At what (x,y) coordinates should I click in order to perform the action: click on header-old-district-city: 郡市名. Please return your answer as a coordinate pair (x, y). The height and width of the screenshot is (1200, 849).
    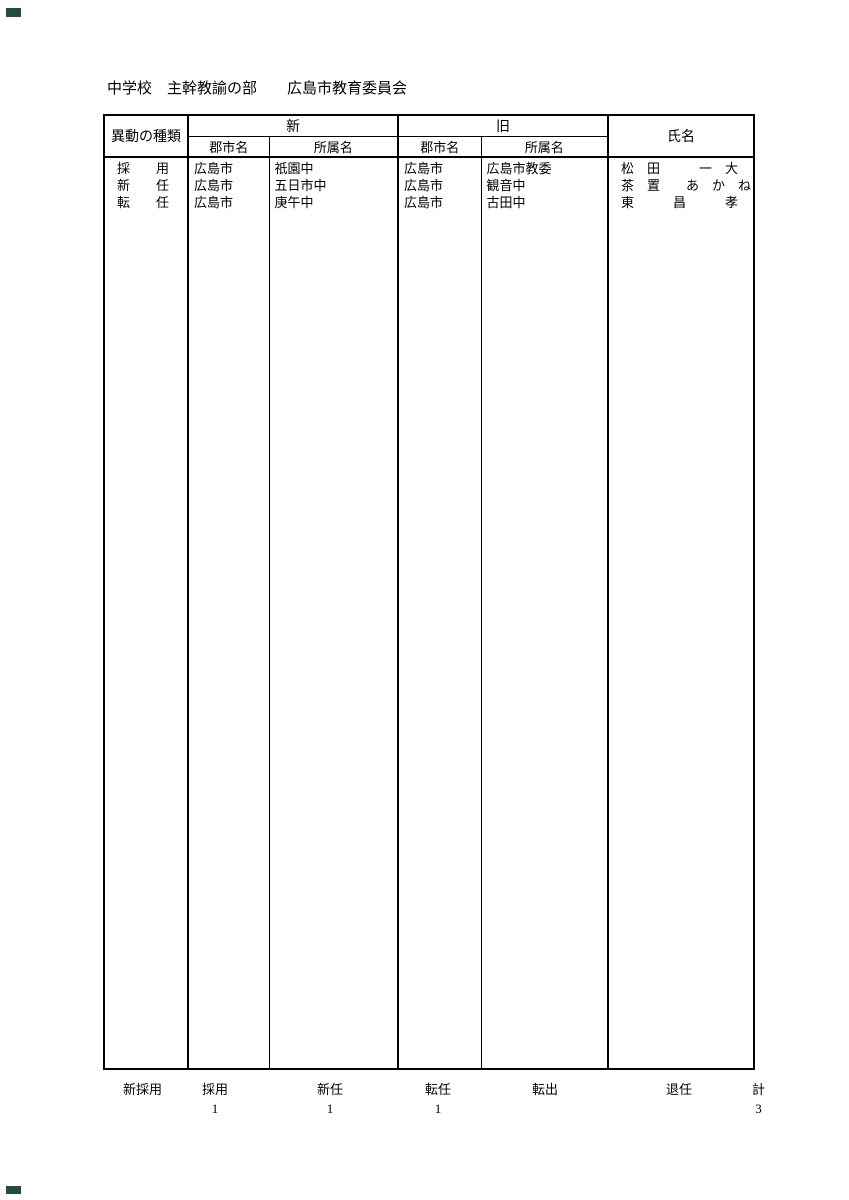
    Looking at the image, I should click on (440, 147).